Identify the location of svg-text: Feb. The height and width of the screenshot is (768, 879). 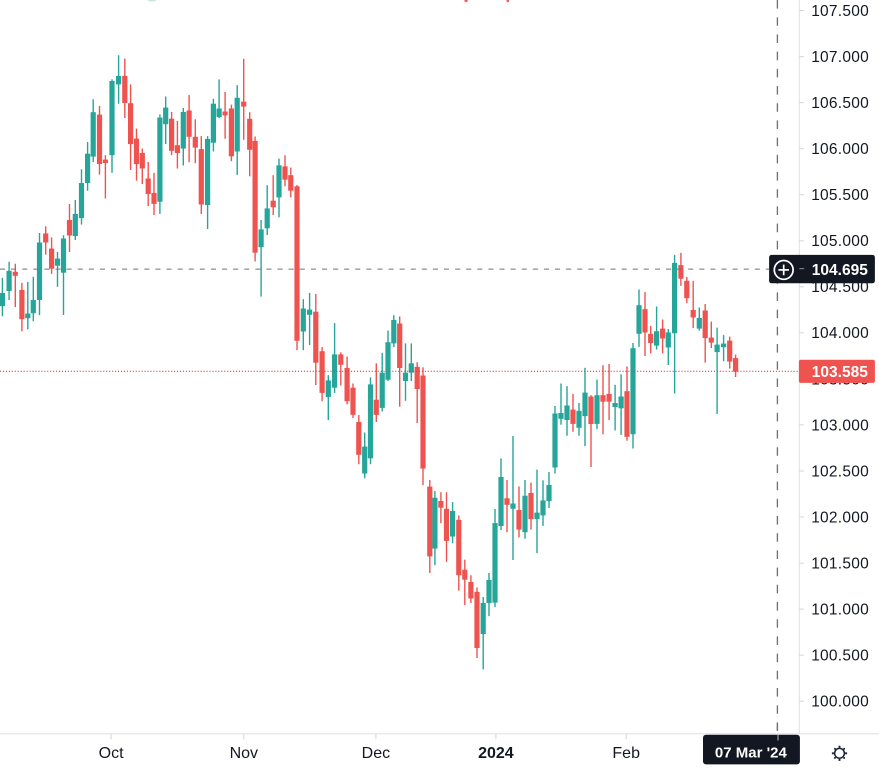
(626, 753).